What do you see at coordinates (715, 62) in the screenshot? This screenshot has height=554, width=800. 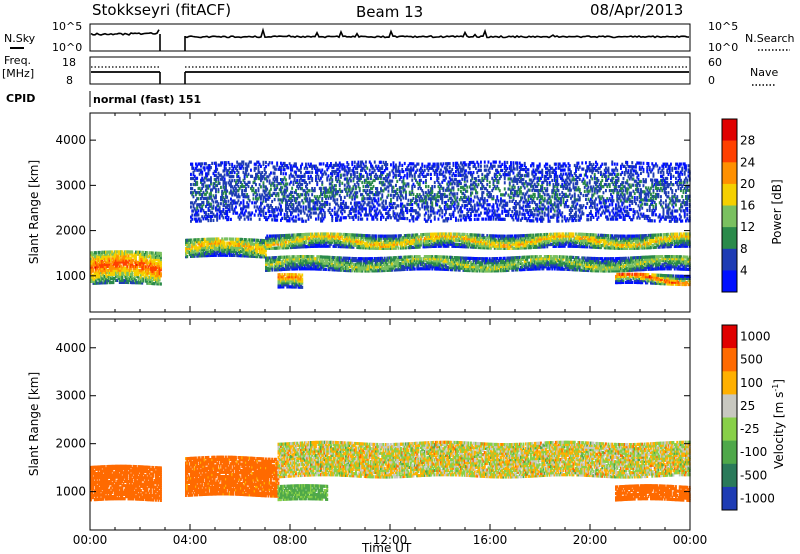 I see `nave-tick-high: 60` at bounding box center [715, 62].